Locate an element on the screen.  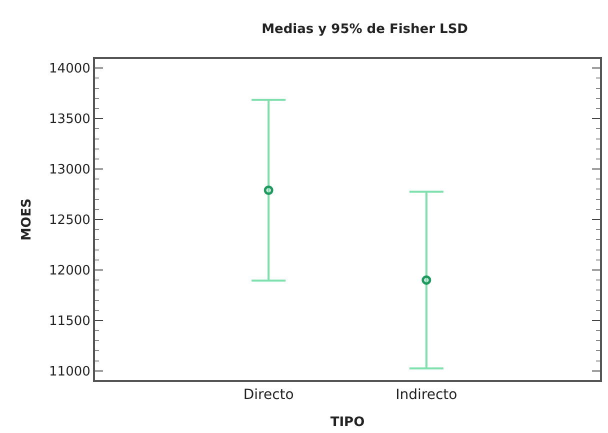
y-tick-label: 12500 is located at coordinates (69, 220).